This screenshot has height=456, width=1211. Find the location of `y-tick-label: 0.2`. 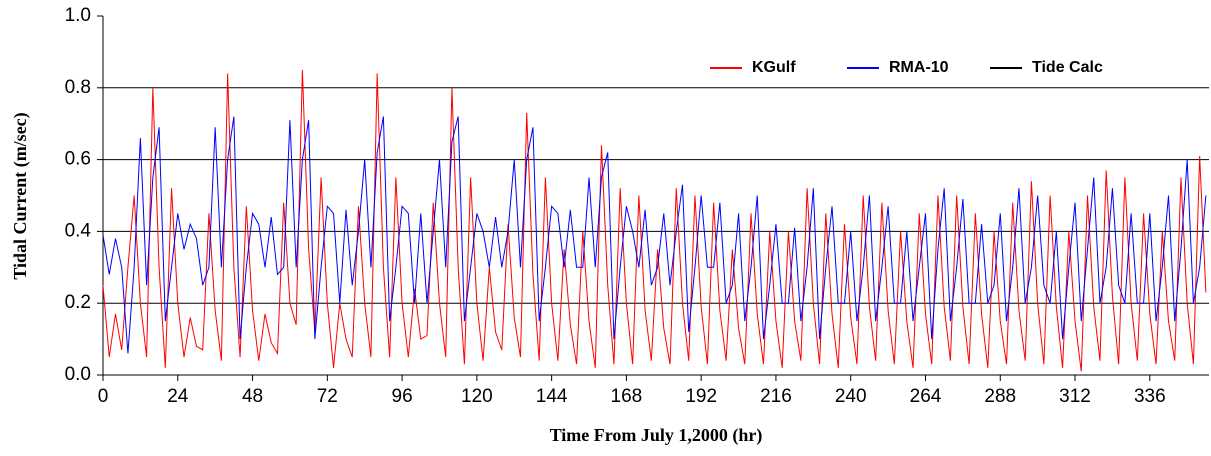

y-tick-label: 0.2 is located at coordinates (78, 302).